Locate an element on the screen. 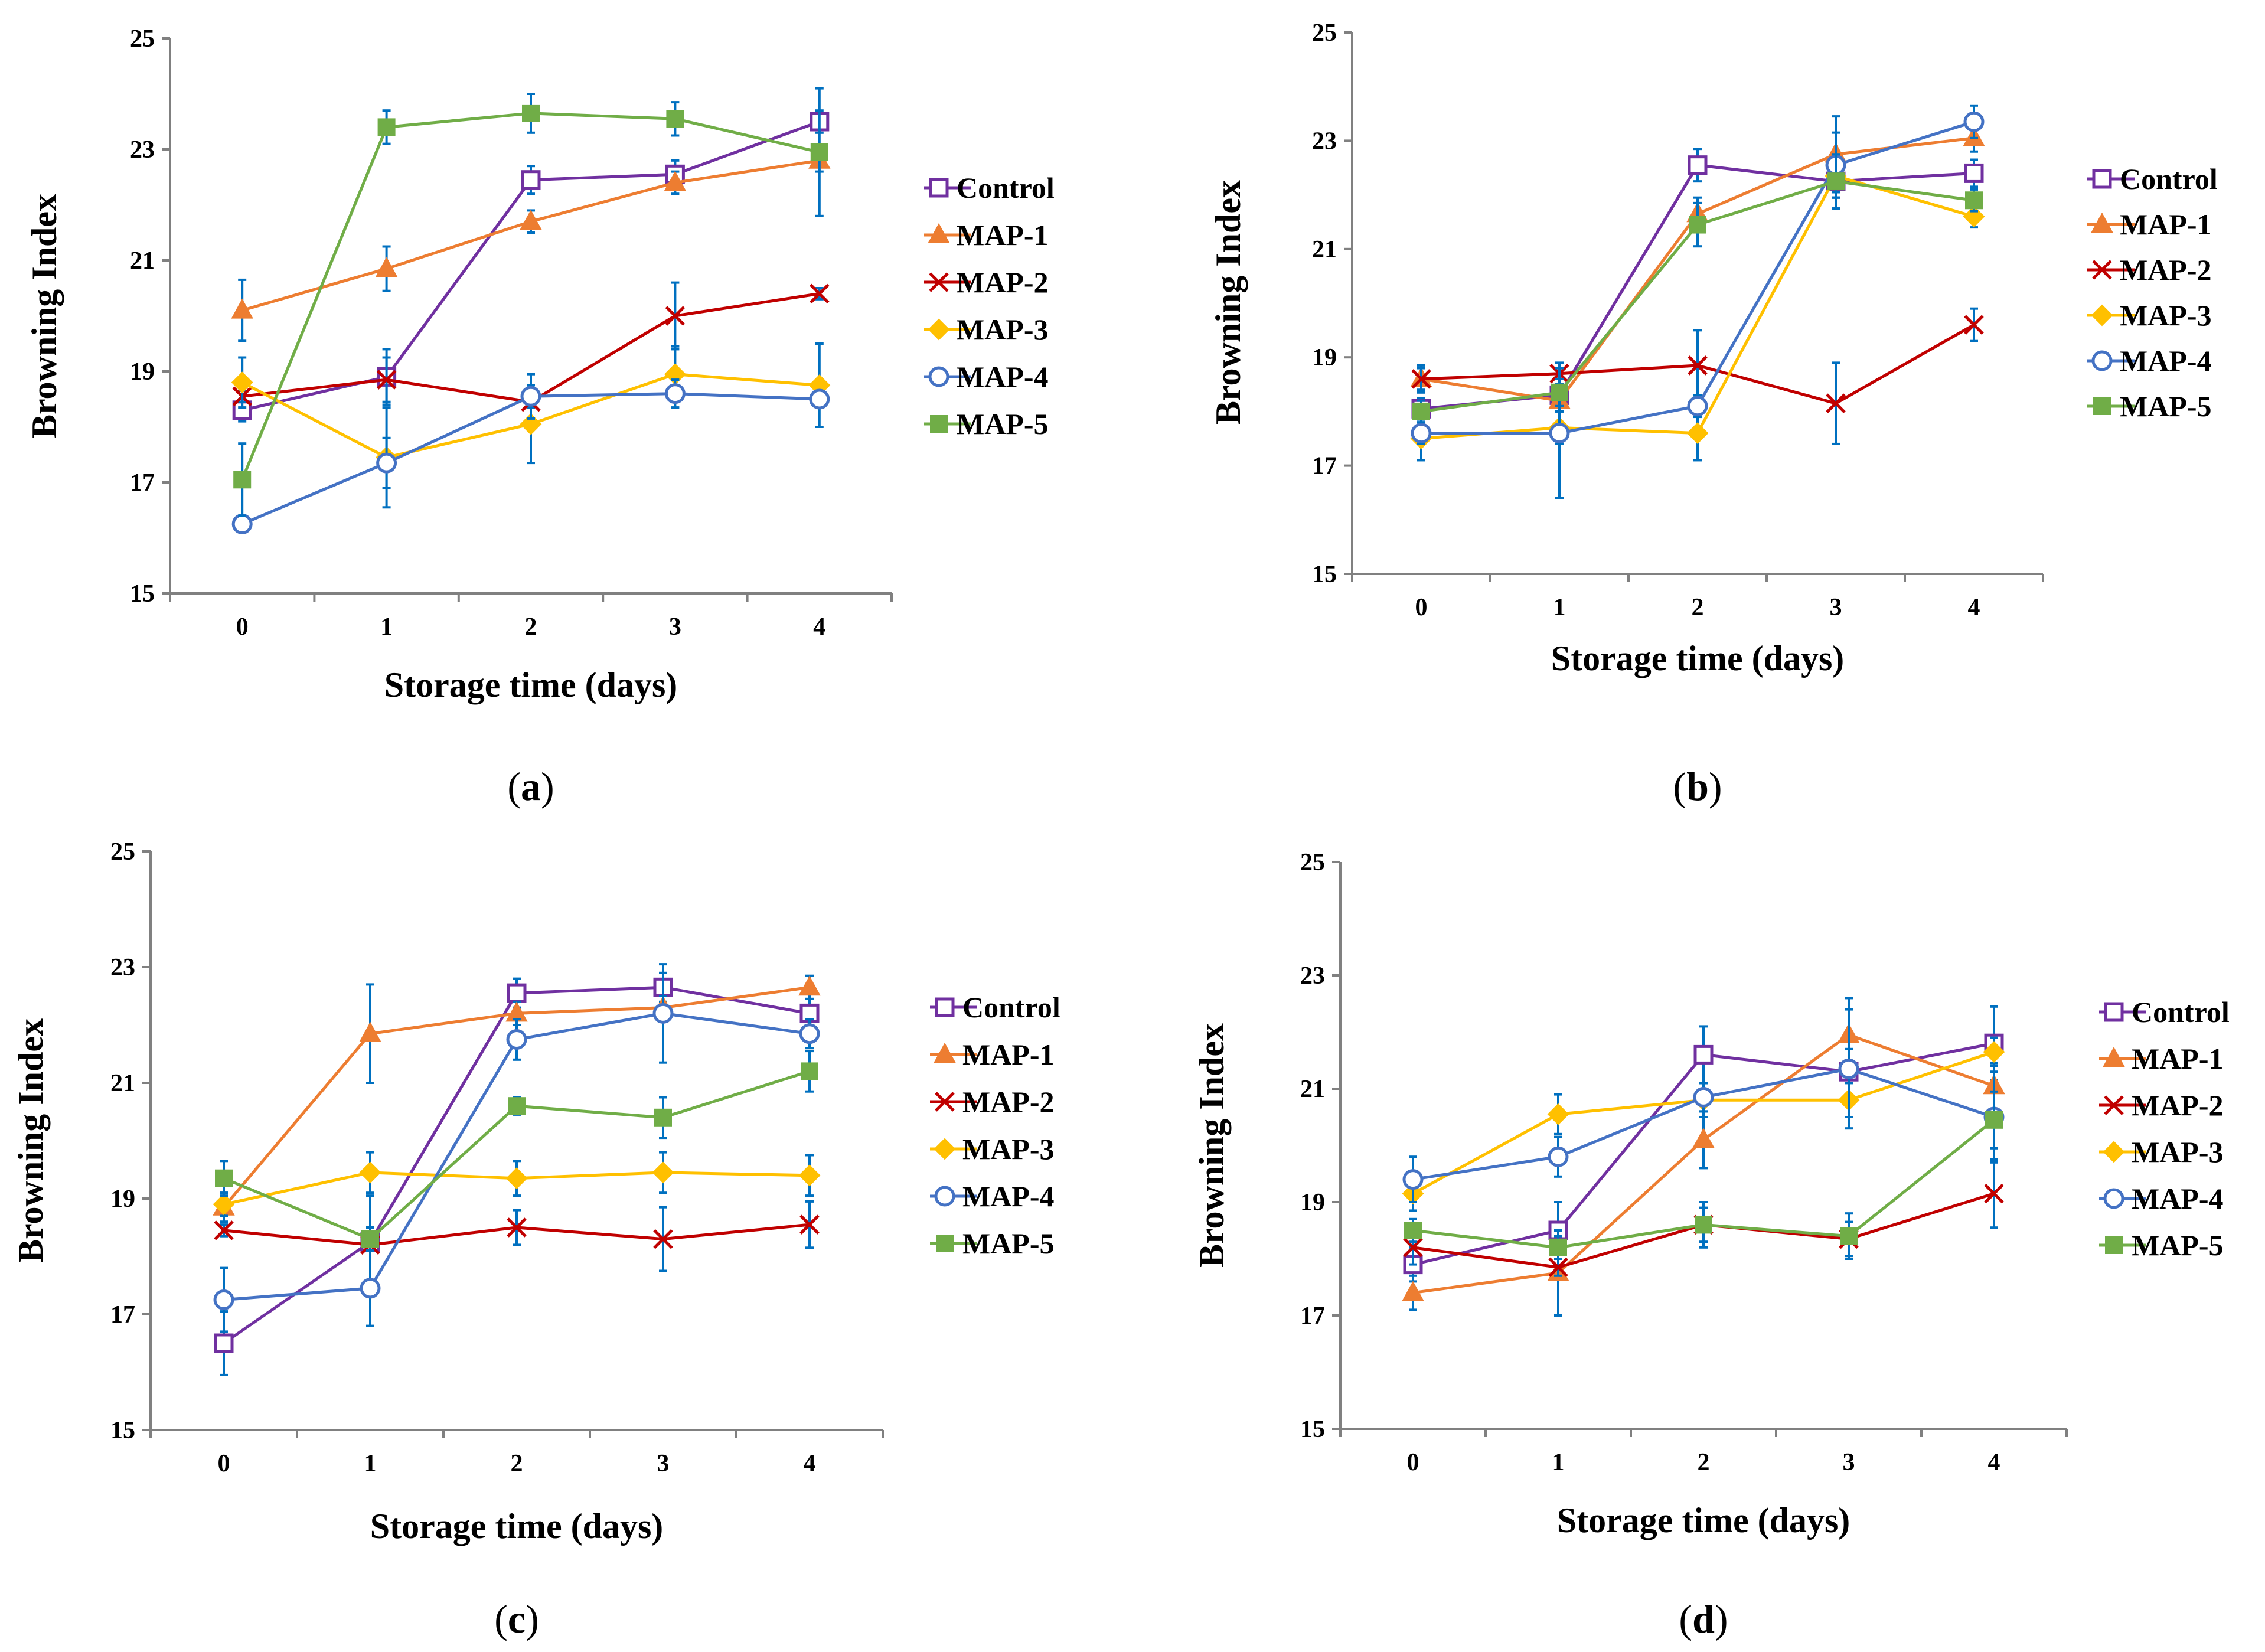 This screenshot has height=1652, width=2265. y-tick-label: 21 is located at coordinates (1312, 1089).